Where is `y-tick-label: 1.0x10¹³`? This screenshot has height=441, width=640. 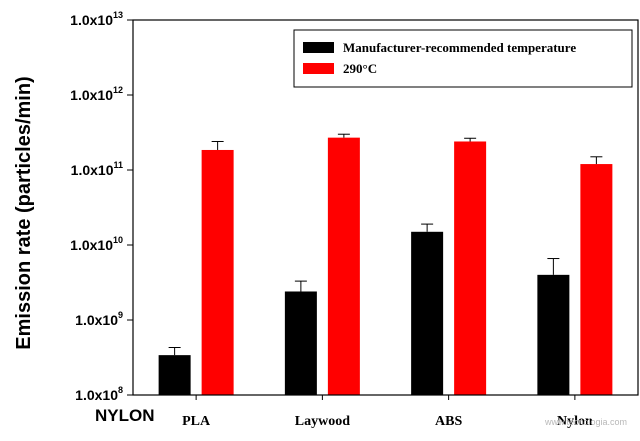
y-tick-label: 1.0x10¹³ is located at coordinates (96, 19).